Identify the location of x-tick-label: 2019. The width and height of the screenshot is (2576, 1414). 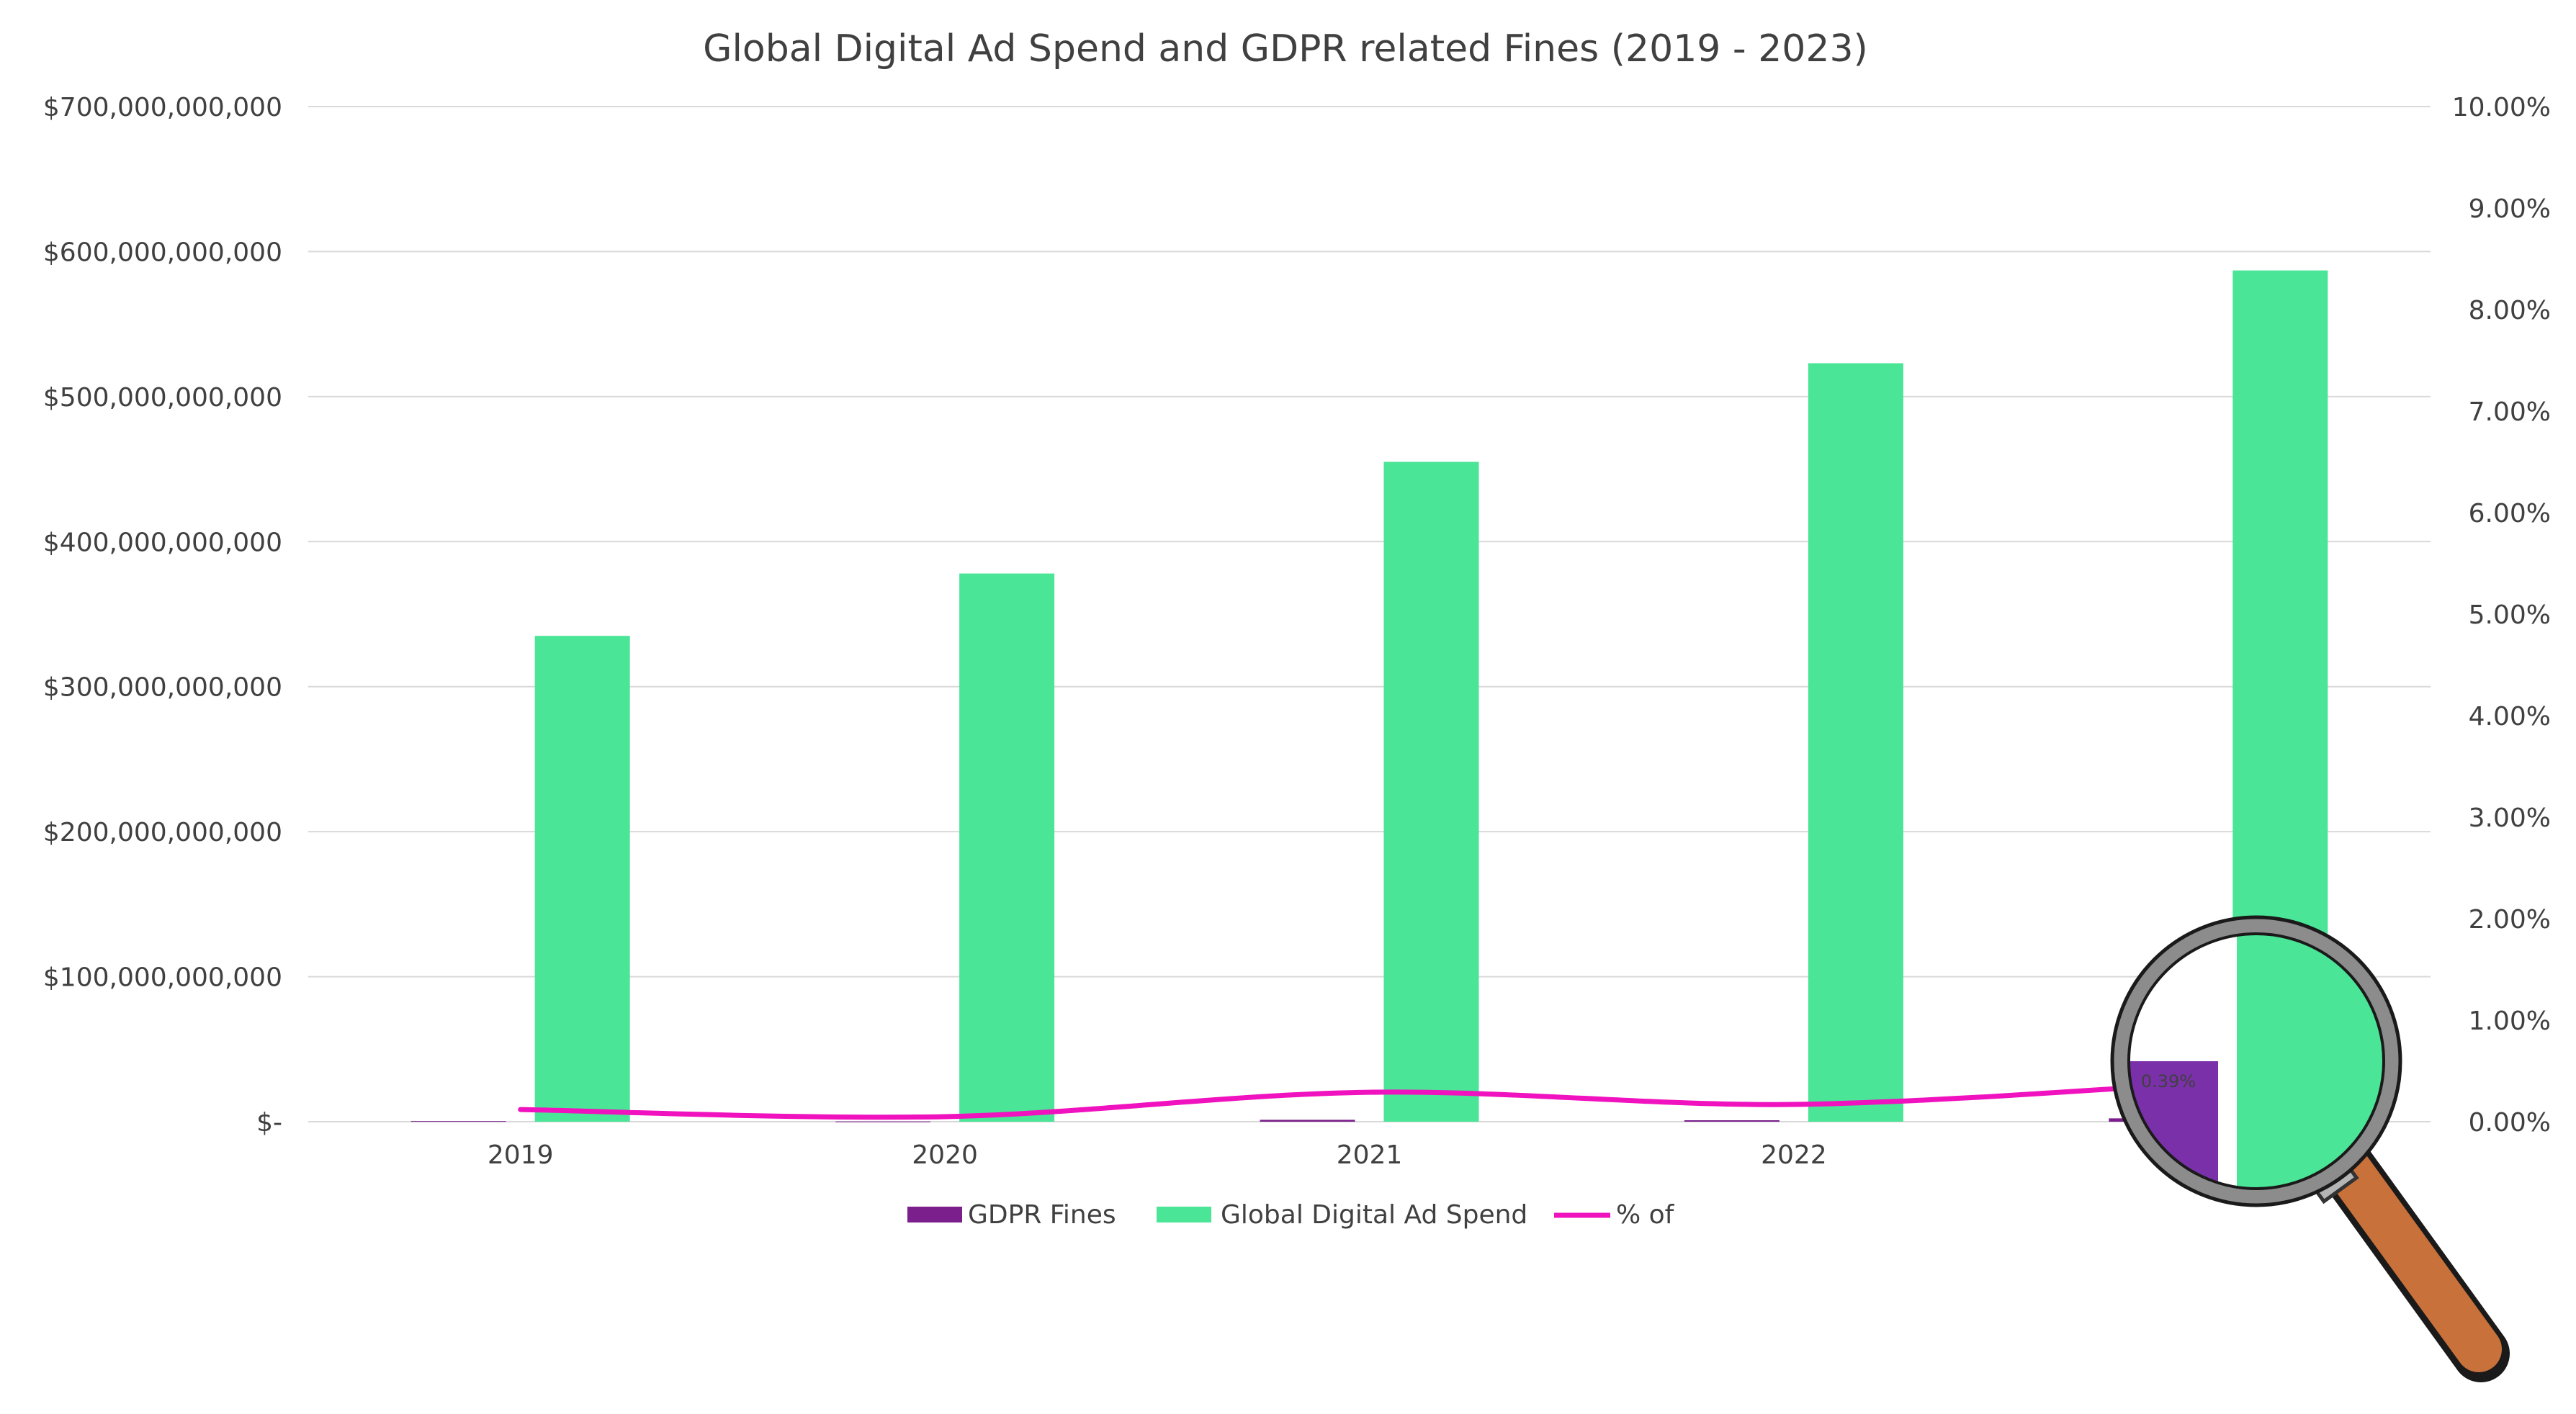
(521, 1155).